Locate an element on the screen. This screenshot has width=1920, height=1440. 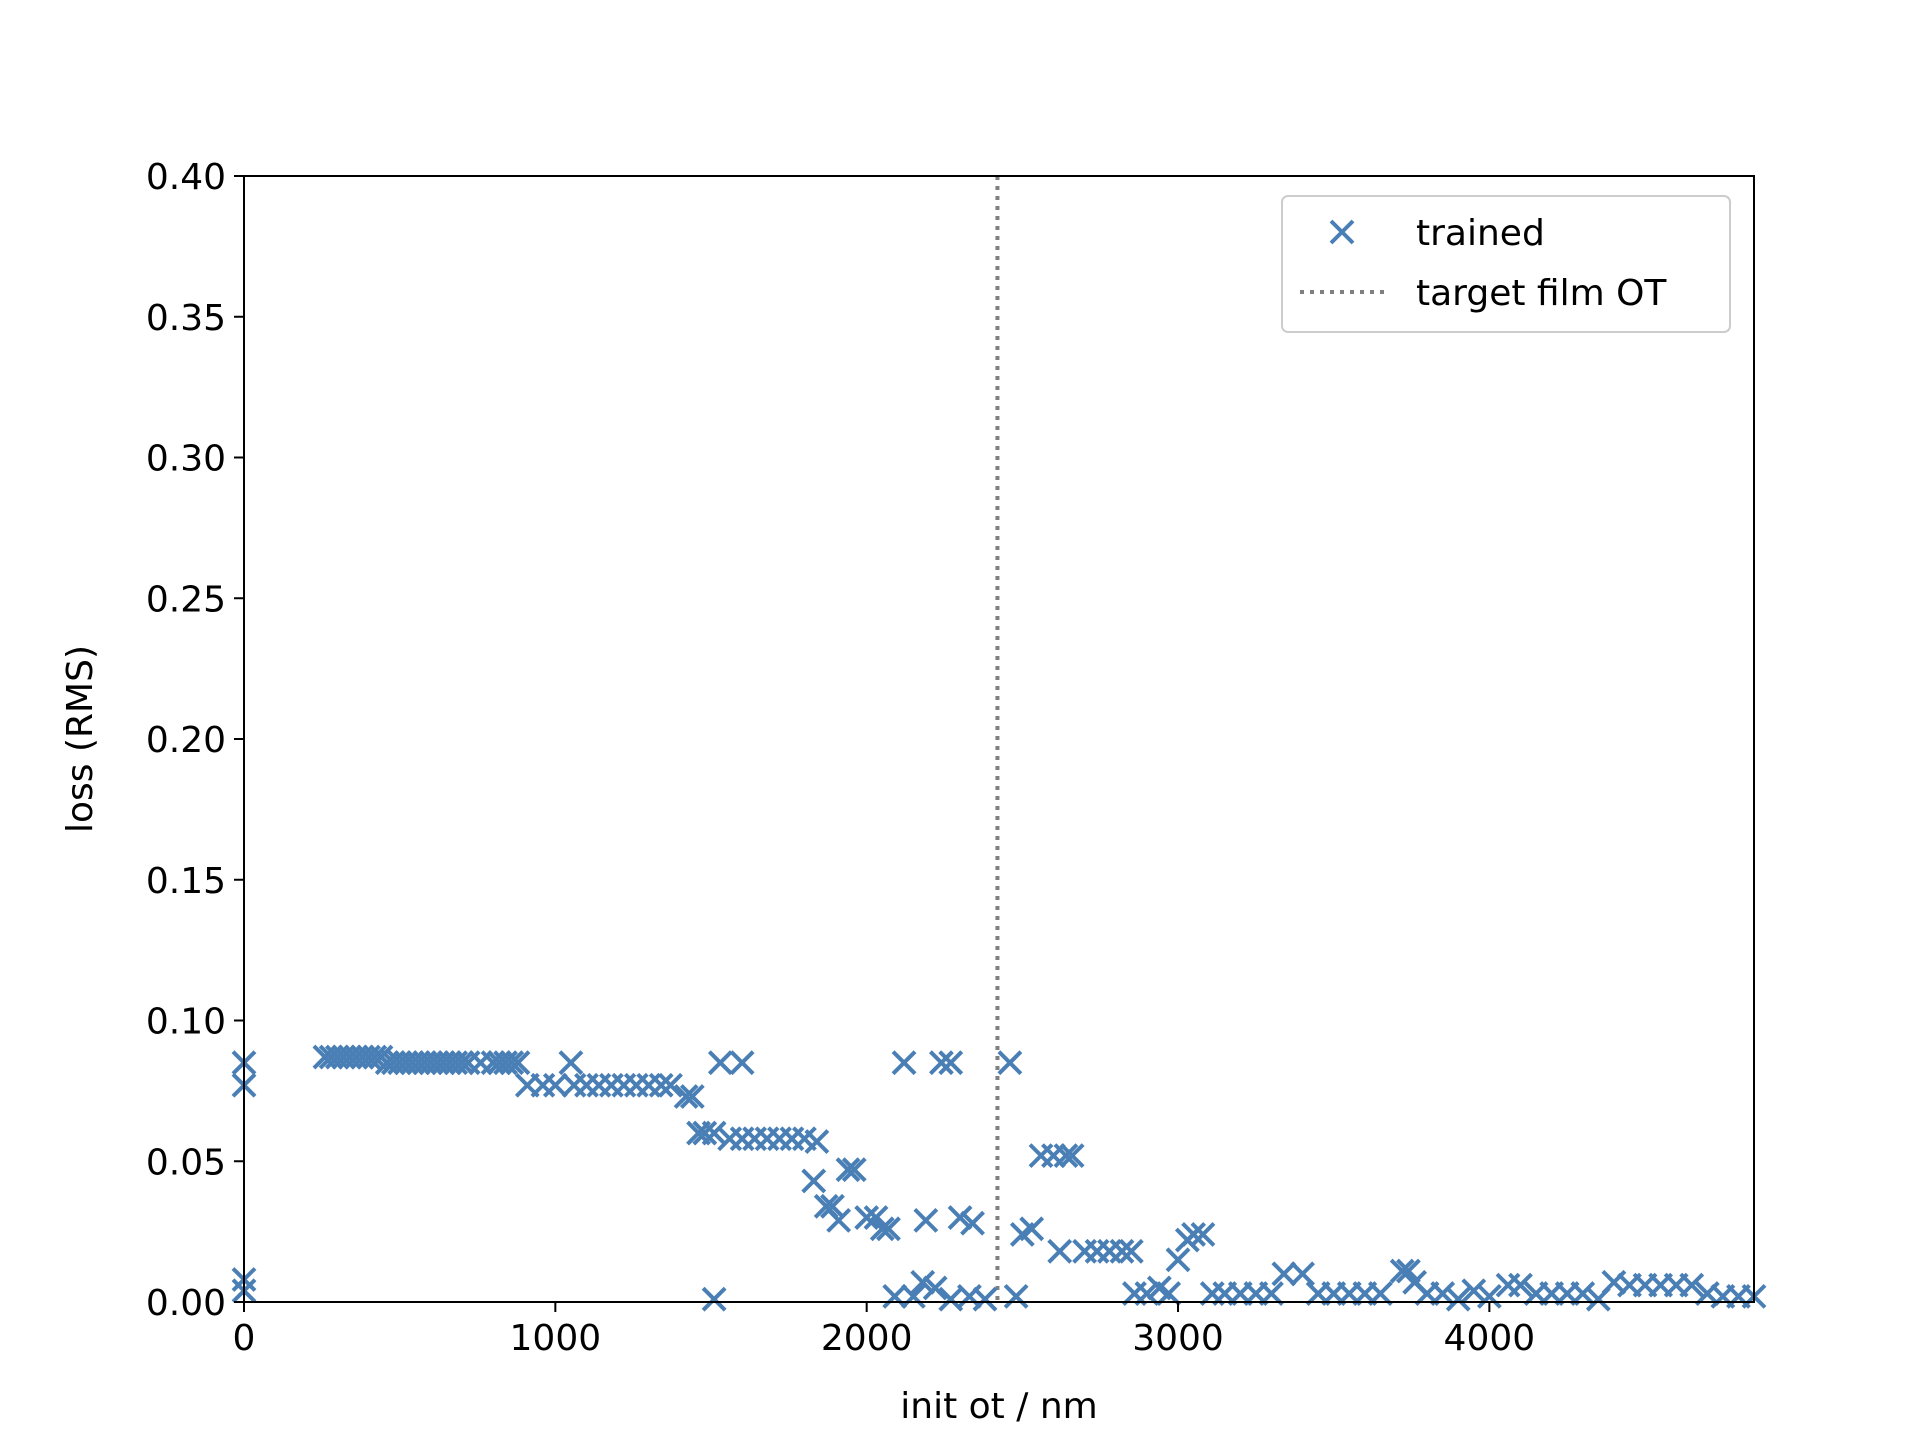
legend: trained target film OT is located at coordinates (1506, 264).